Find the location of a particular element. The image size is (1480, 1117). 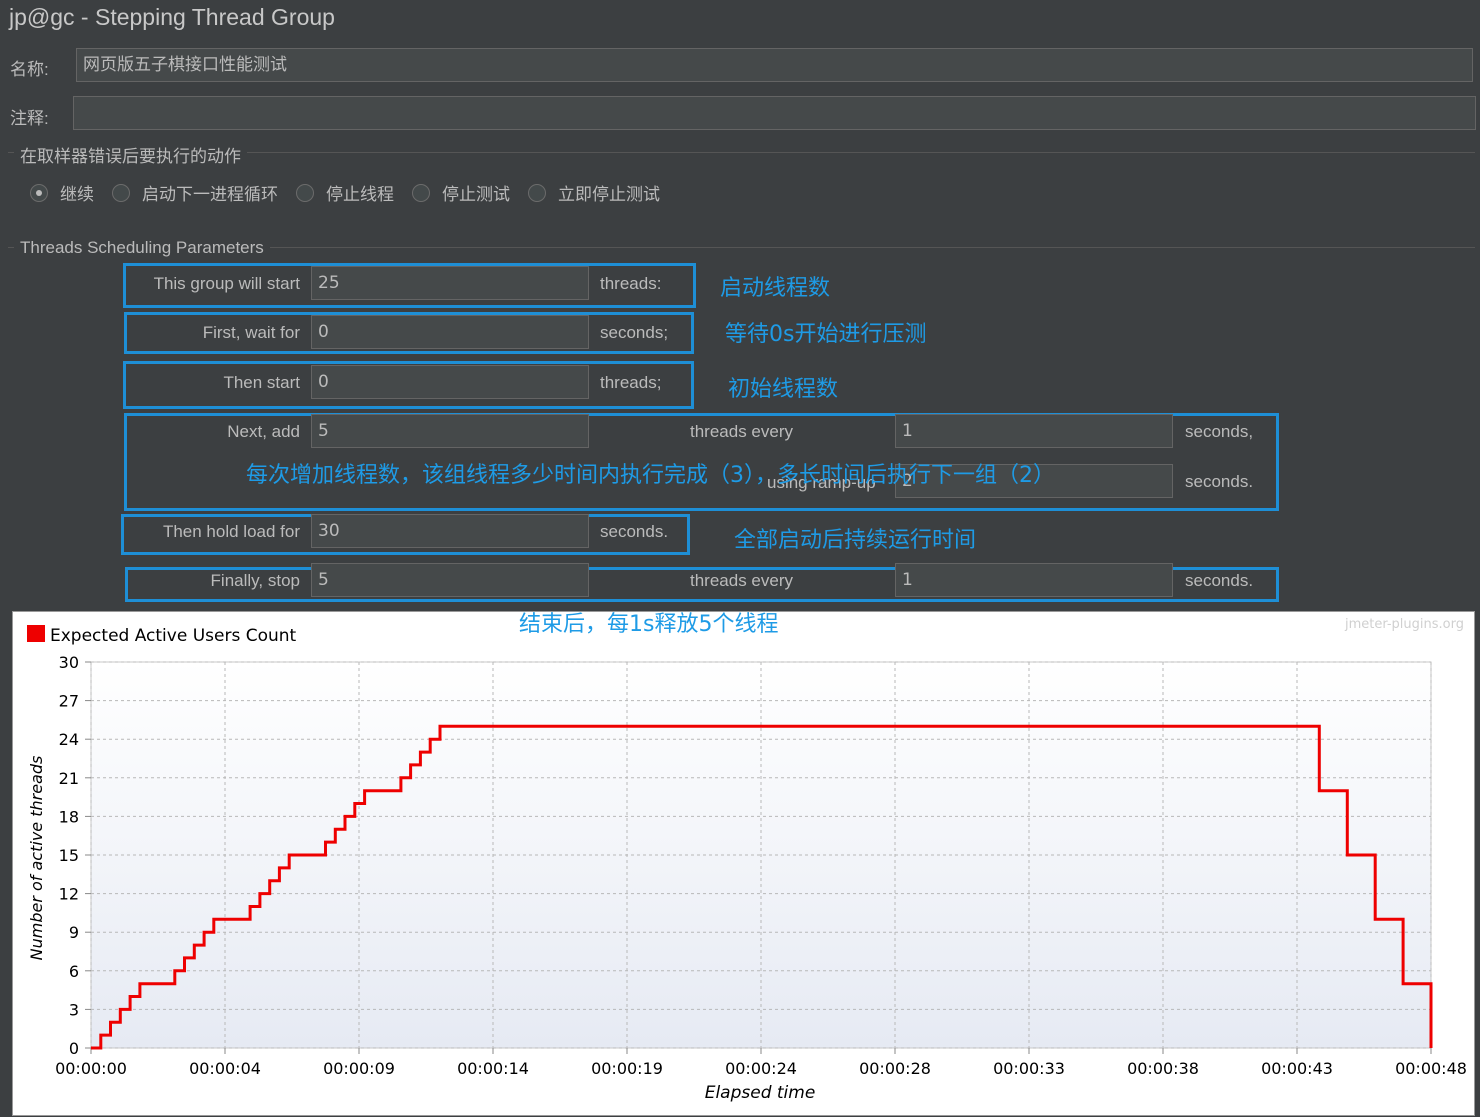

legend-label: Expected Active Users Count is located at coordinates (173, 636).